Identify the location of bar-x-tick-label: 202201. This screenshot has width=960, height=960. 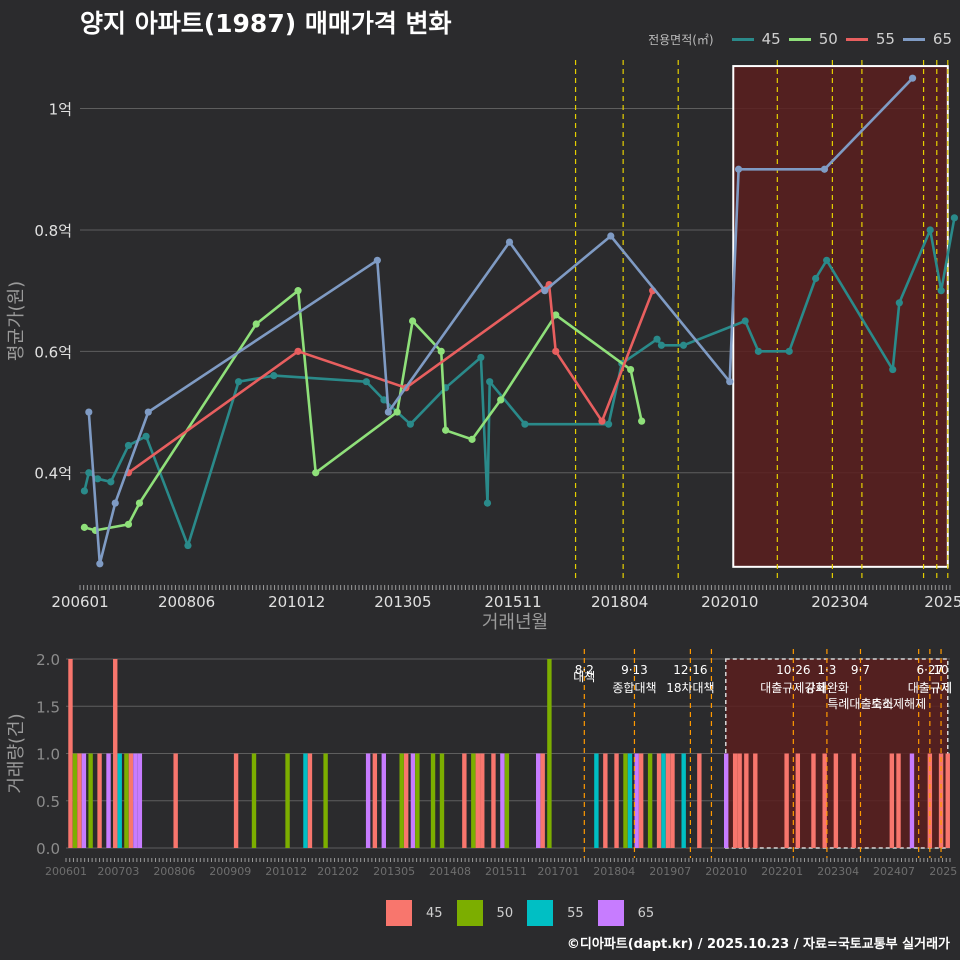
(782, 871).